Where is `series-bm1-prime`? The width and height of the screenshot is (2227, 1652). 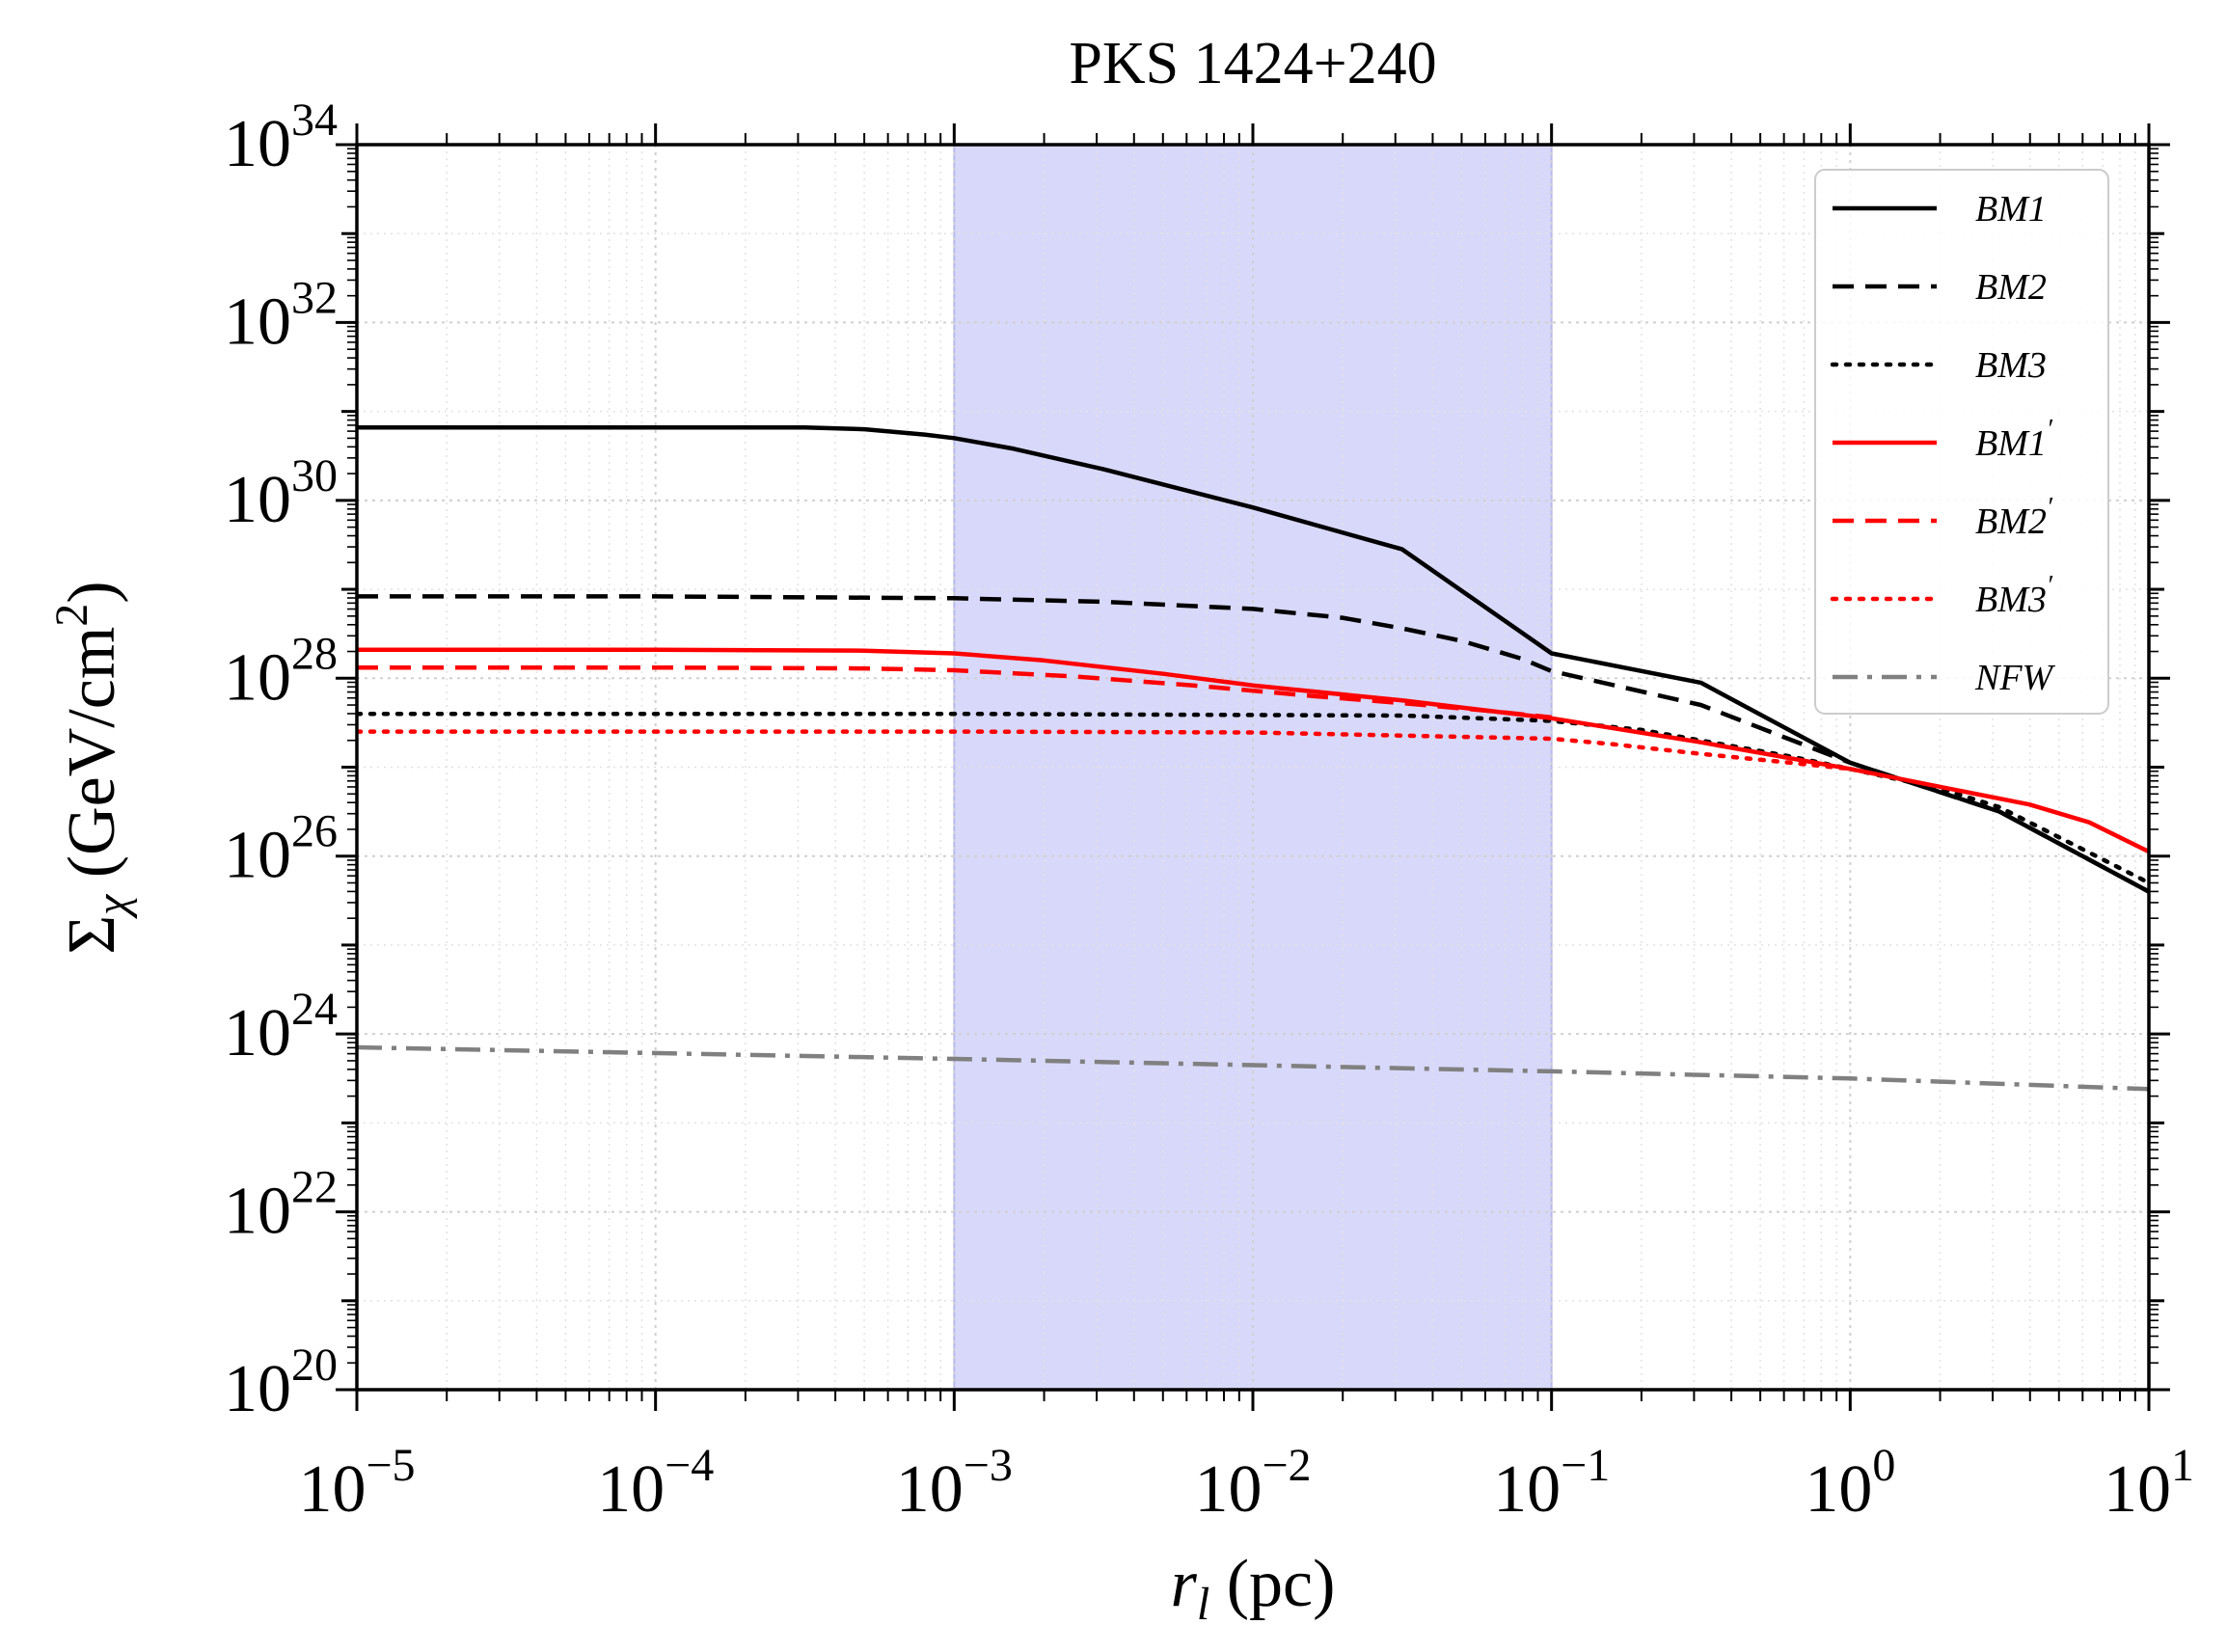 series-bm1-prime is located at coordinates (1253, 750).